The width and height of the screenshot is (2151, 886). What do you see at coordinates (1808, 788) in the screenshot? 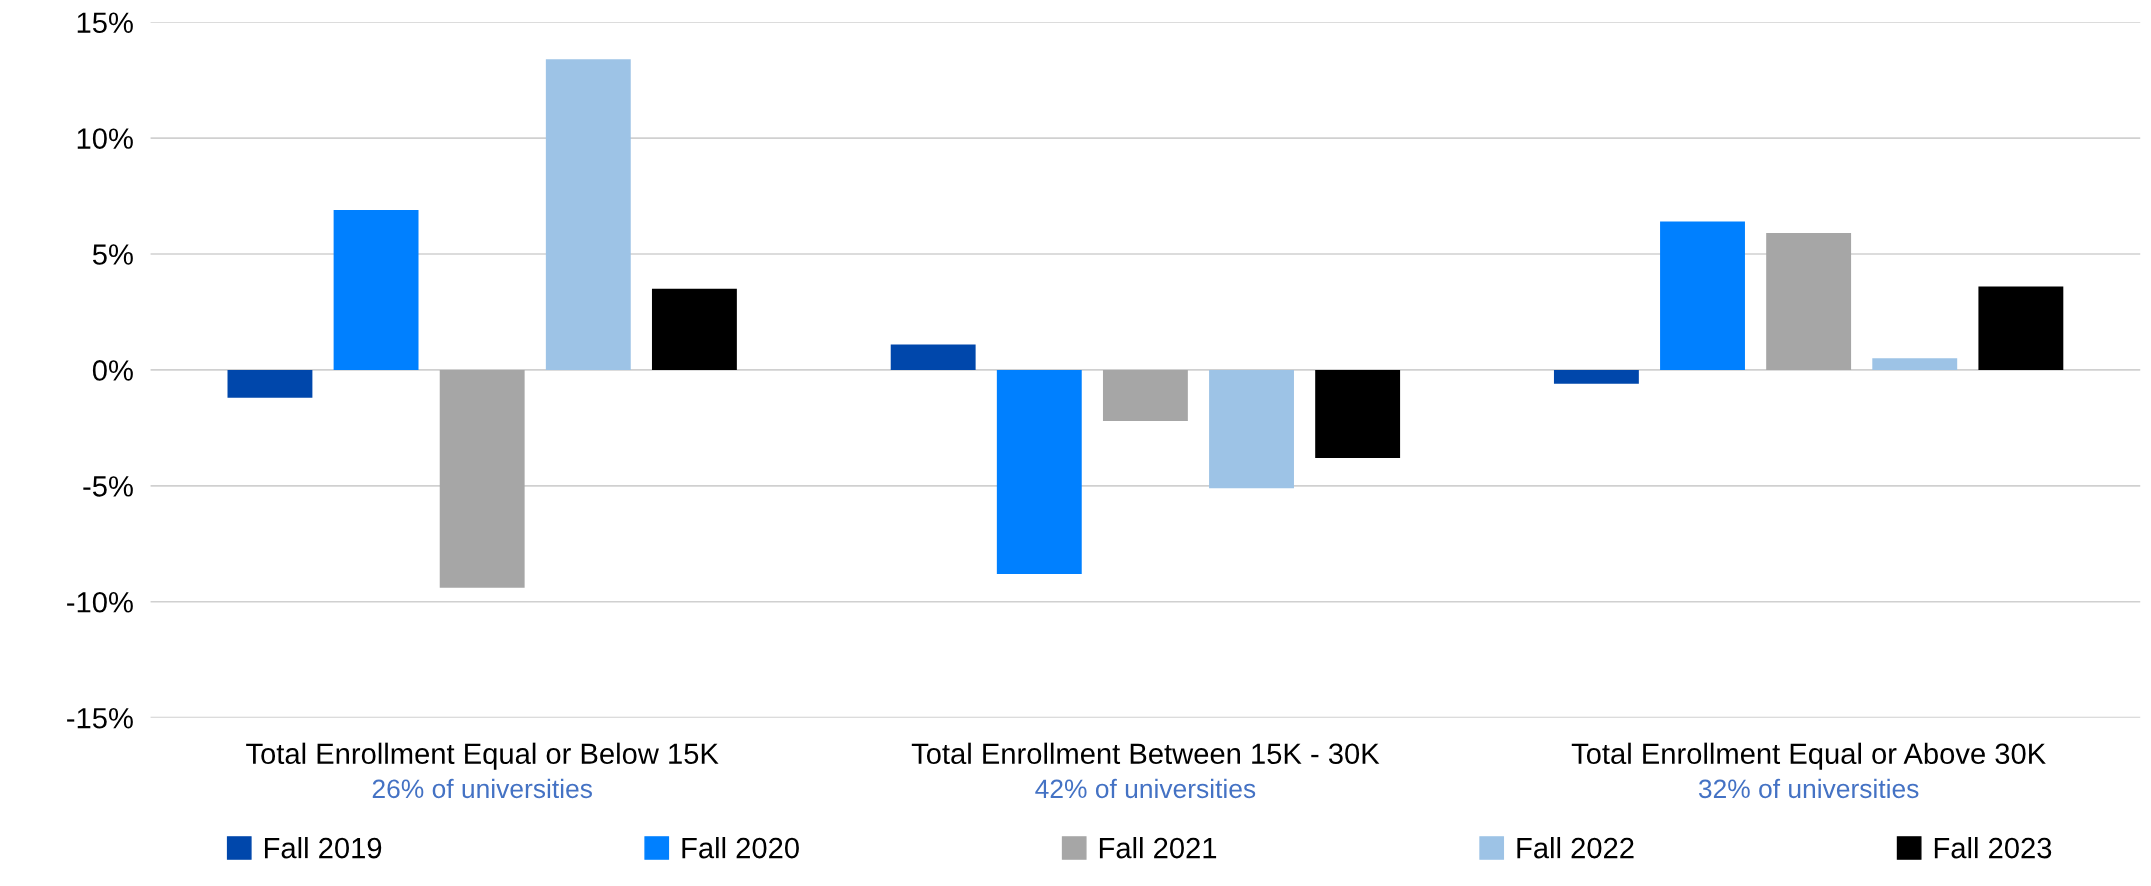
I see `text: 32% of universities` at bounding box center [1808, 788].